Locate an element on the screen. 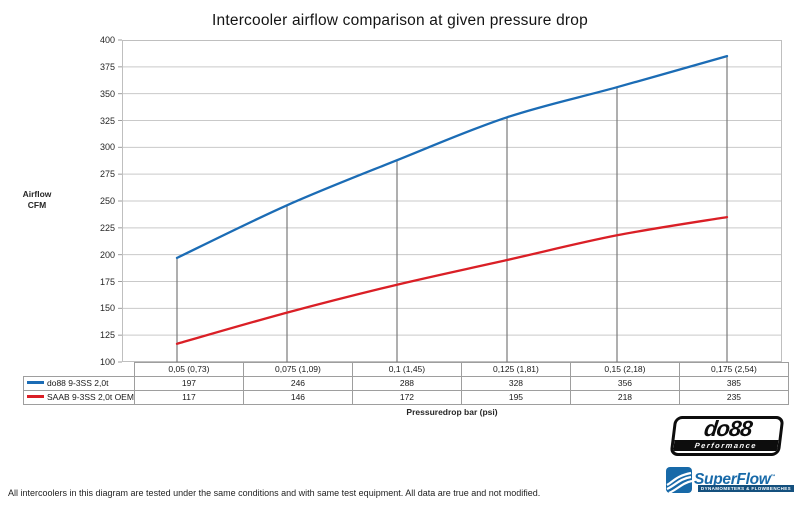  value-cell: 117 is located at coordinates (188, 397).